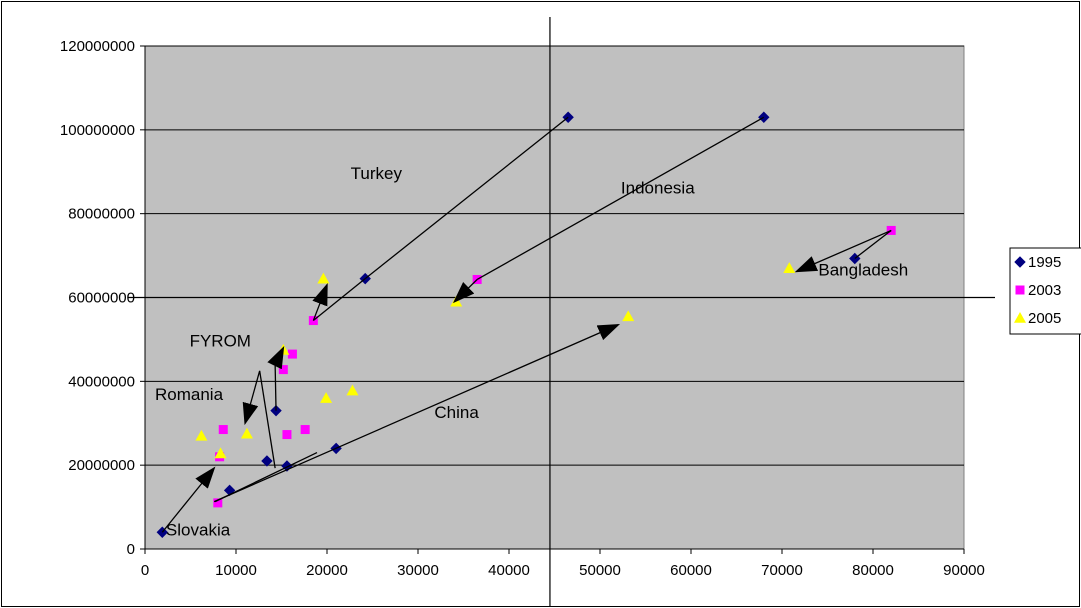 This screenshot has height=608, width=1081. What do you see at coordinates (189, 394) in the screenshot?
I see `annotation-romania: Romania` at bounding box center [189, 394].